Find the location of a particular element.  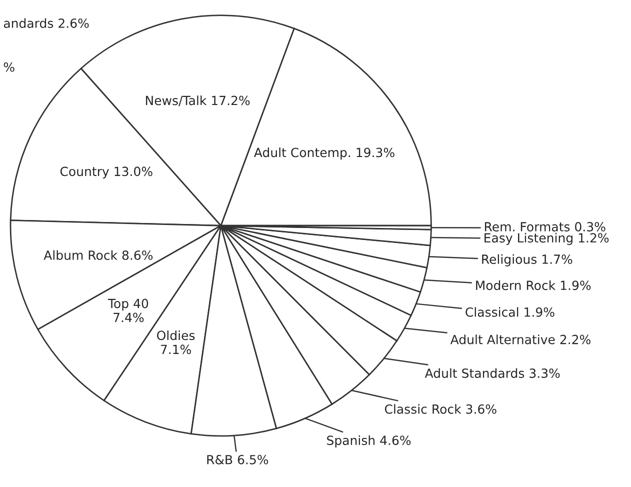

text: andards 2.6% is located at coordinates (46, 23).